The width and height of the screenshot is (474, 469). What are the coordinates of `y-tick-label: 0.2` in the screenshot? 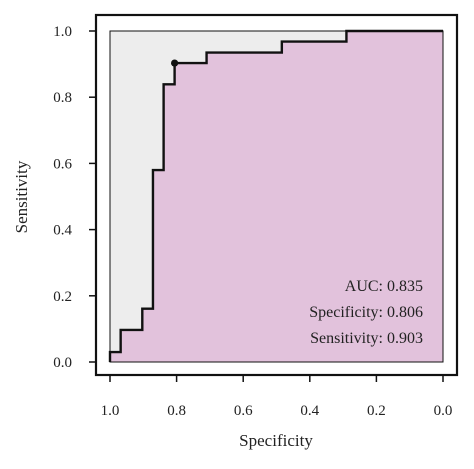 It's located at (62, 297).